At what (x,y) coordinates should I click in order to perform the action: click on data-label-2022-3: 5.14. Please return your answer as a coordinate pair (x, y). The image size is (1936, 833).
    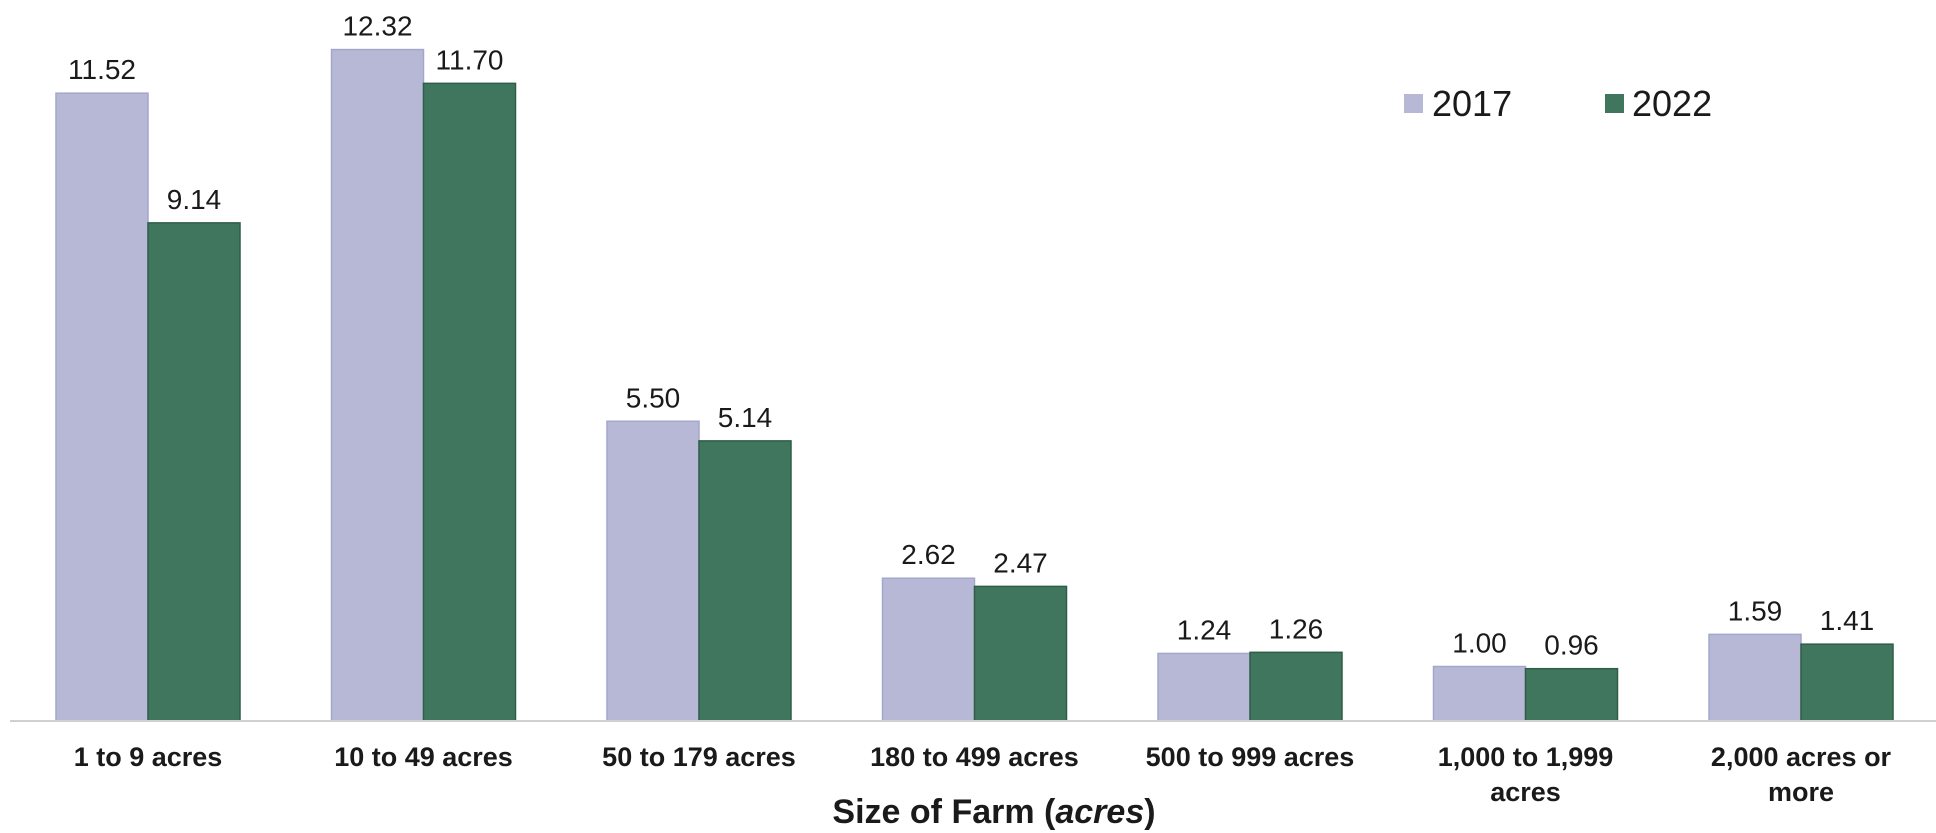
    Looking at the image, I should click on (745, 417).